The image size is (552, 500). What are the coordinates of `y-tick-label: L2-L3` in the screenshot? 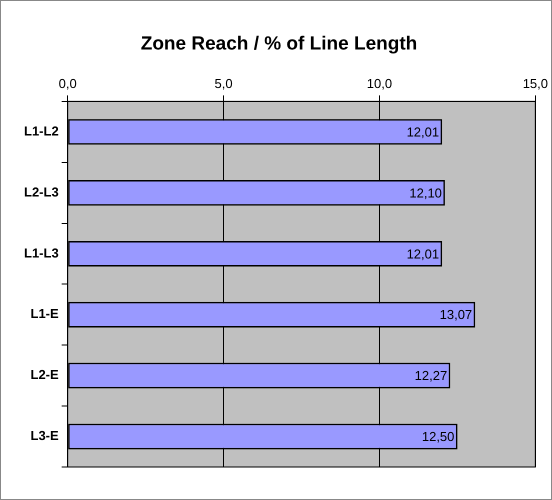 It's located at (41, 192).